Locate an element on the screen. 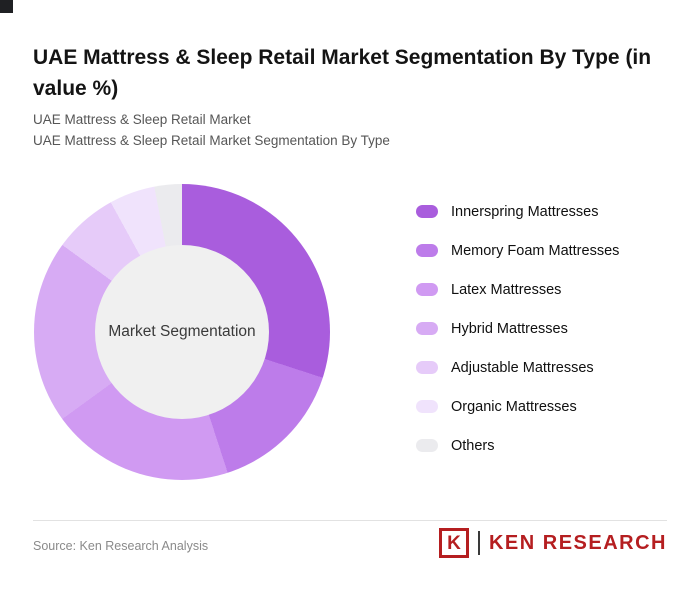  ken-research-logo: K KEN RESEARCH is located at coordinates (552, 543).